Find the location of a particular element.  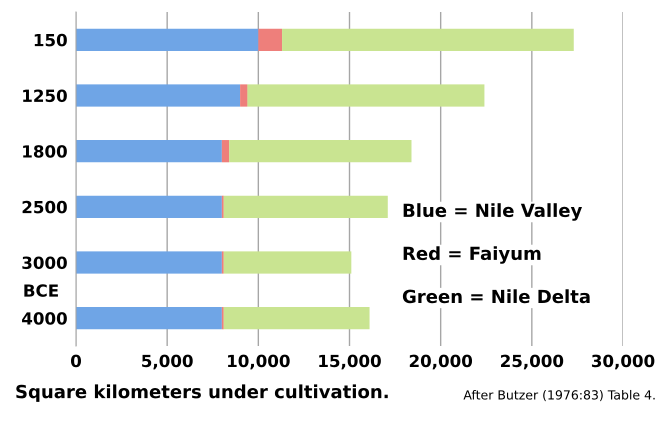

y-tick-label: 3000 is located at coordinates (44, 263).